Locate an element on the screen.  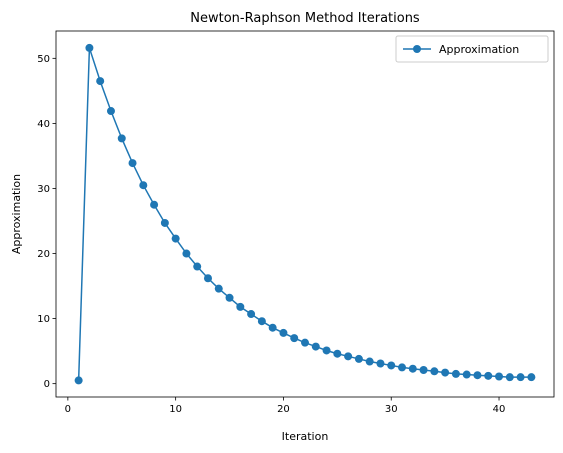
y-tick-label: 40 is located at coordinates (43, 124).